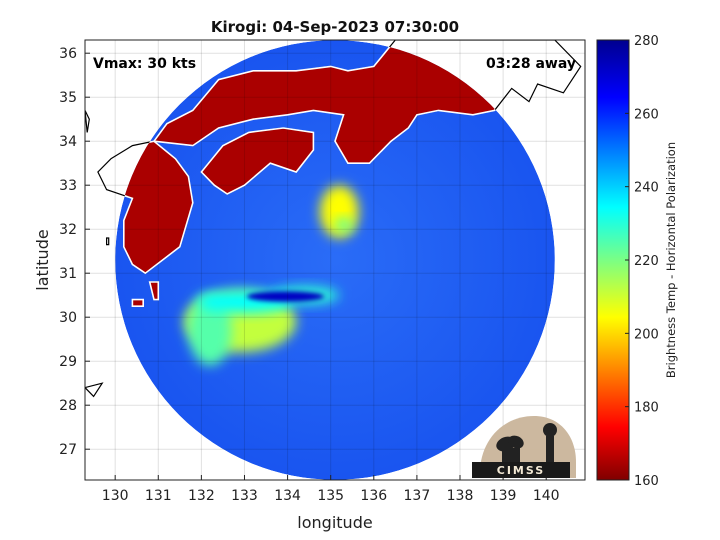  Describe the element at coordinates (335, 27) in the screenshot. I see `chart-title: Kirogi: 04-Sep-2023 07:30:00` at that location.